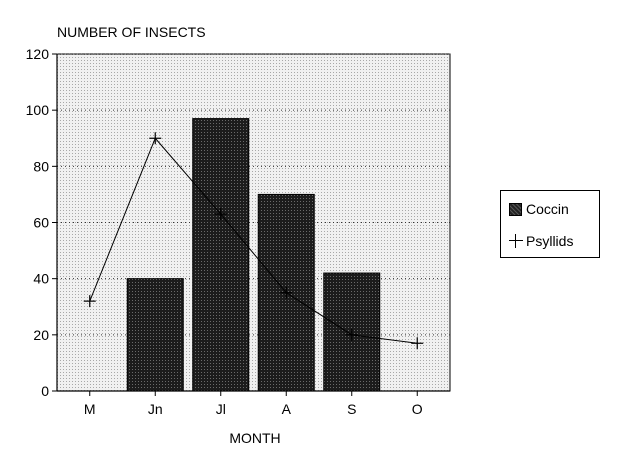 Image resolution: width=625 pixels, height=462 pixels. I want to click on y-tick-label-40: 40, so click(41, 279).